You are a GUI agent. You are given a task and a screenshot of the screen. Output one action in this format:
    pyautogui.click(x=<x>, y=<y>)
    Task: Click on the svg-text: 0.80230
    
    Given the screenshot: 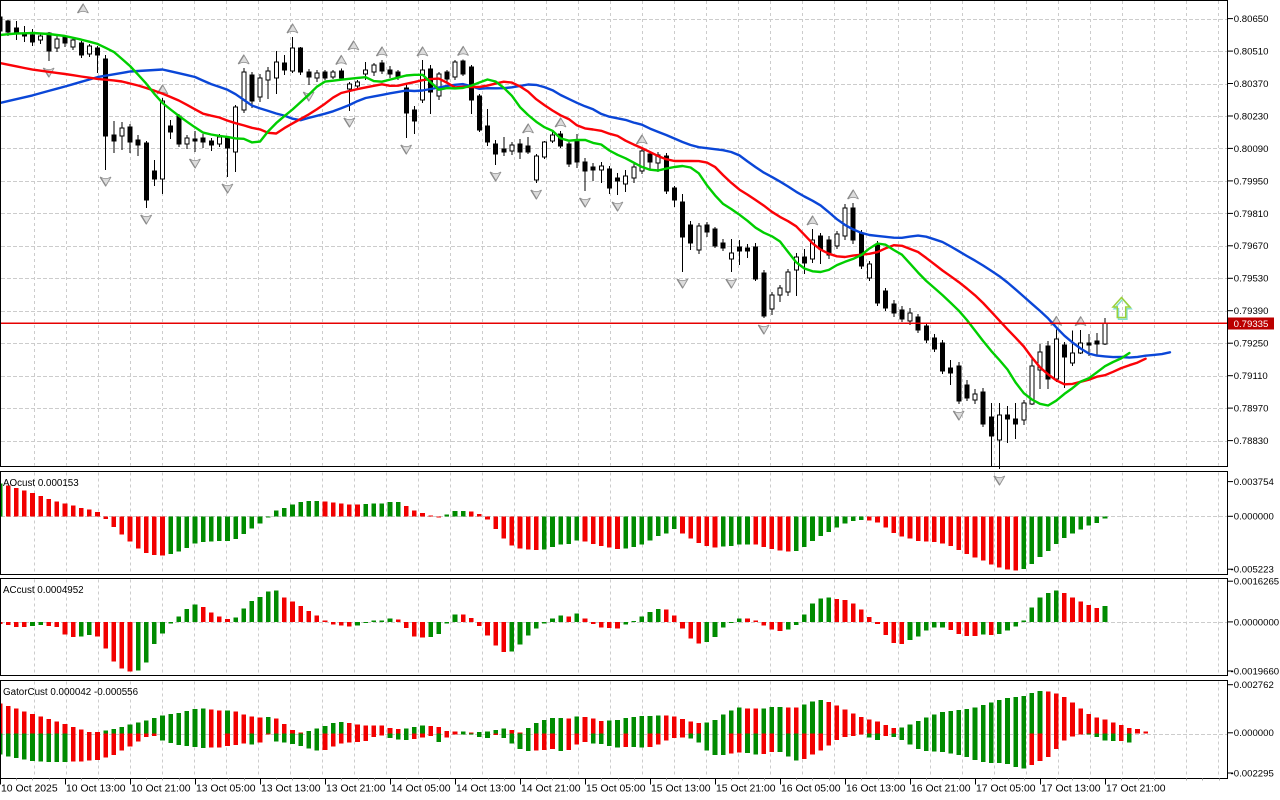 What is the action you would take?
    pyautogui.click(x=1251, y=116)
    